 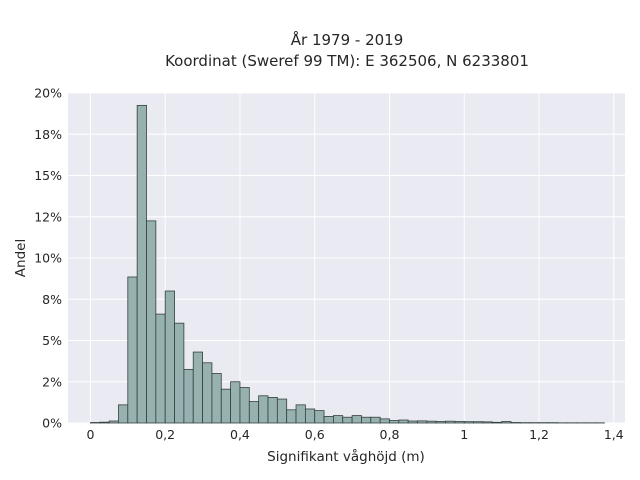 I want to click on y-tick-label: 18%, so click(x=48, y=134).